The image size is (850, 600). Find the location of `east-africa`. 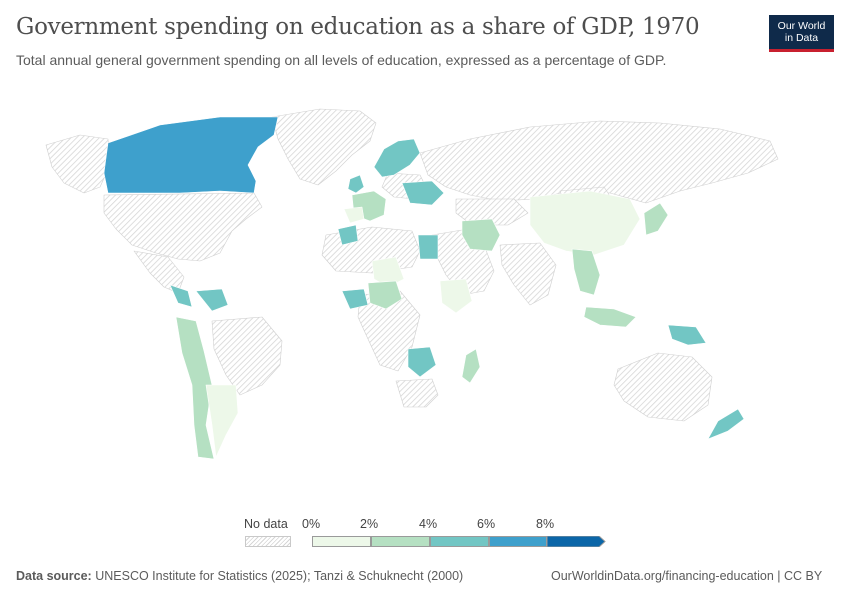

east-africa is located at coordinates (456, 296).